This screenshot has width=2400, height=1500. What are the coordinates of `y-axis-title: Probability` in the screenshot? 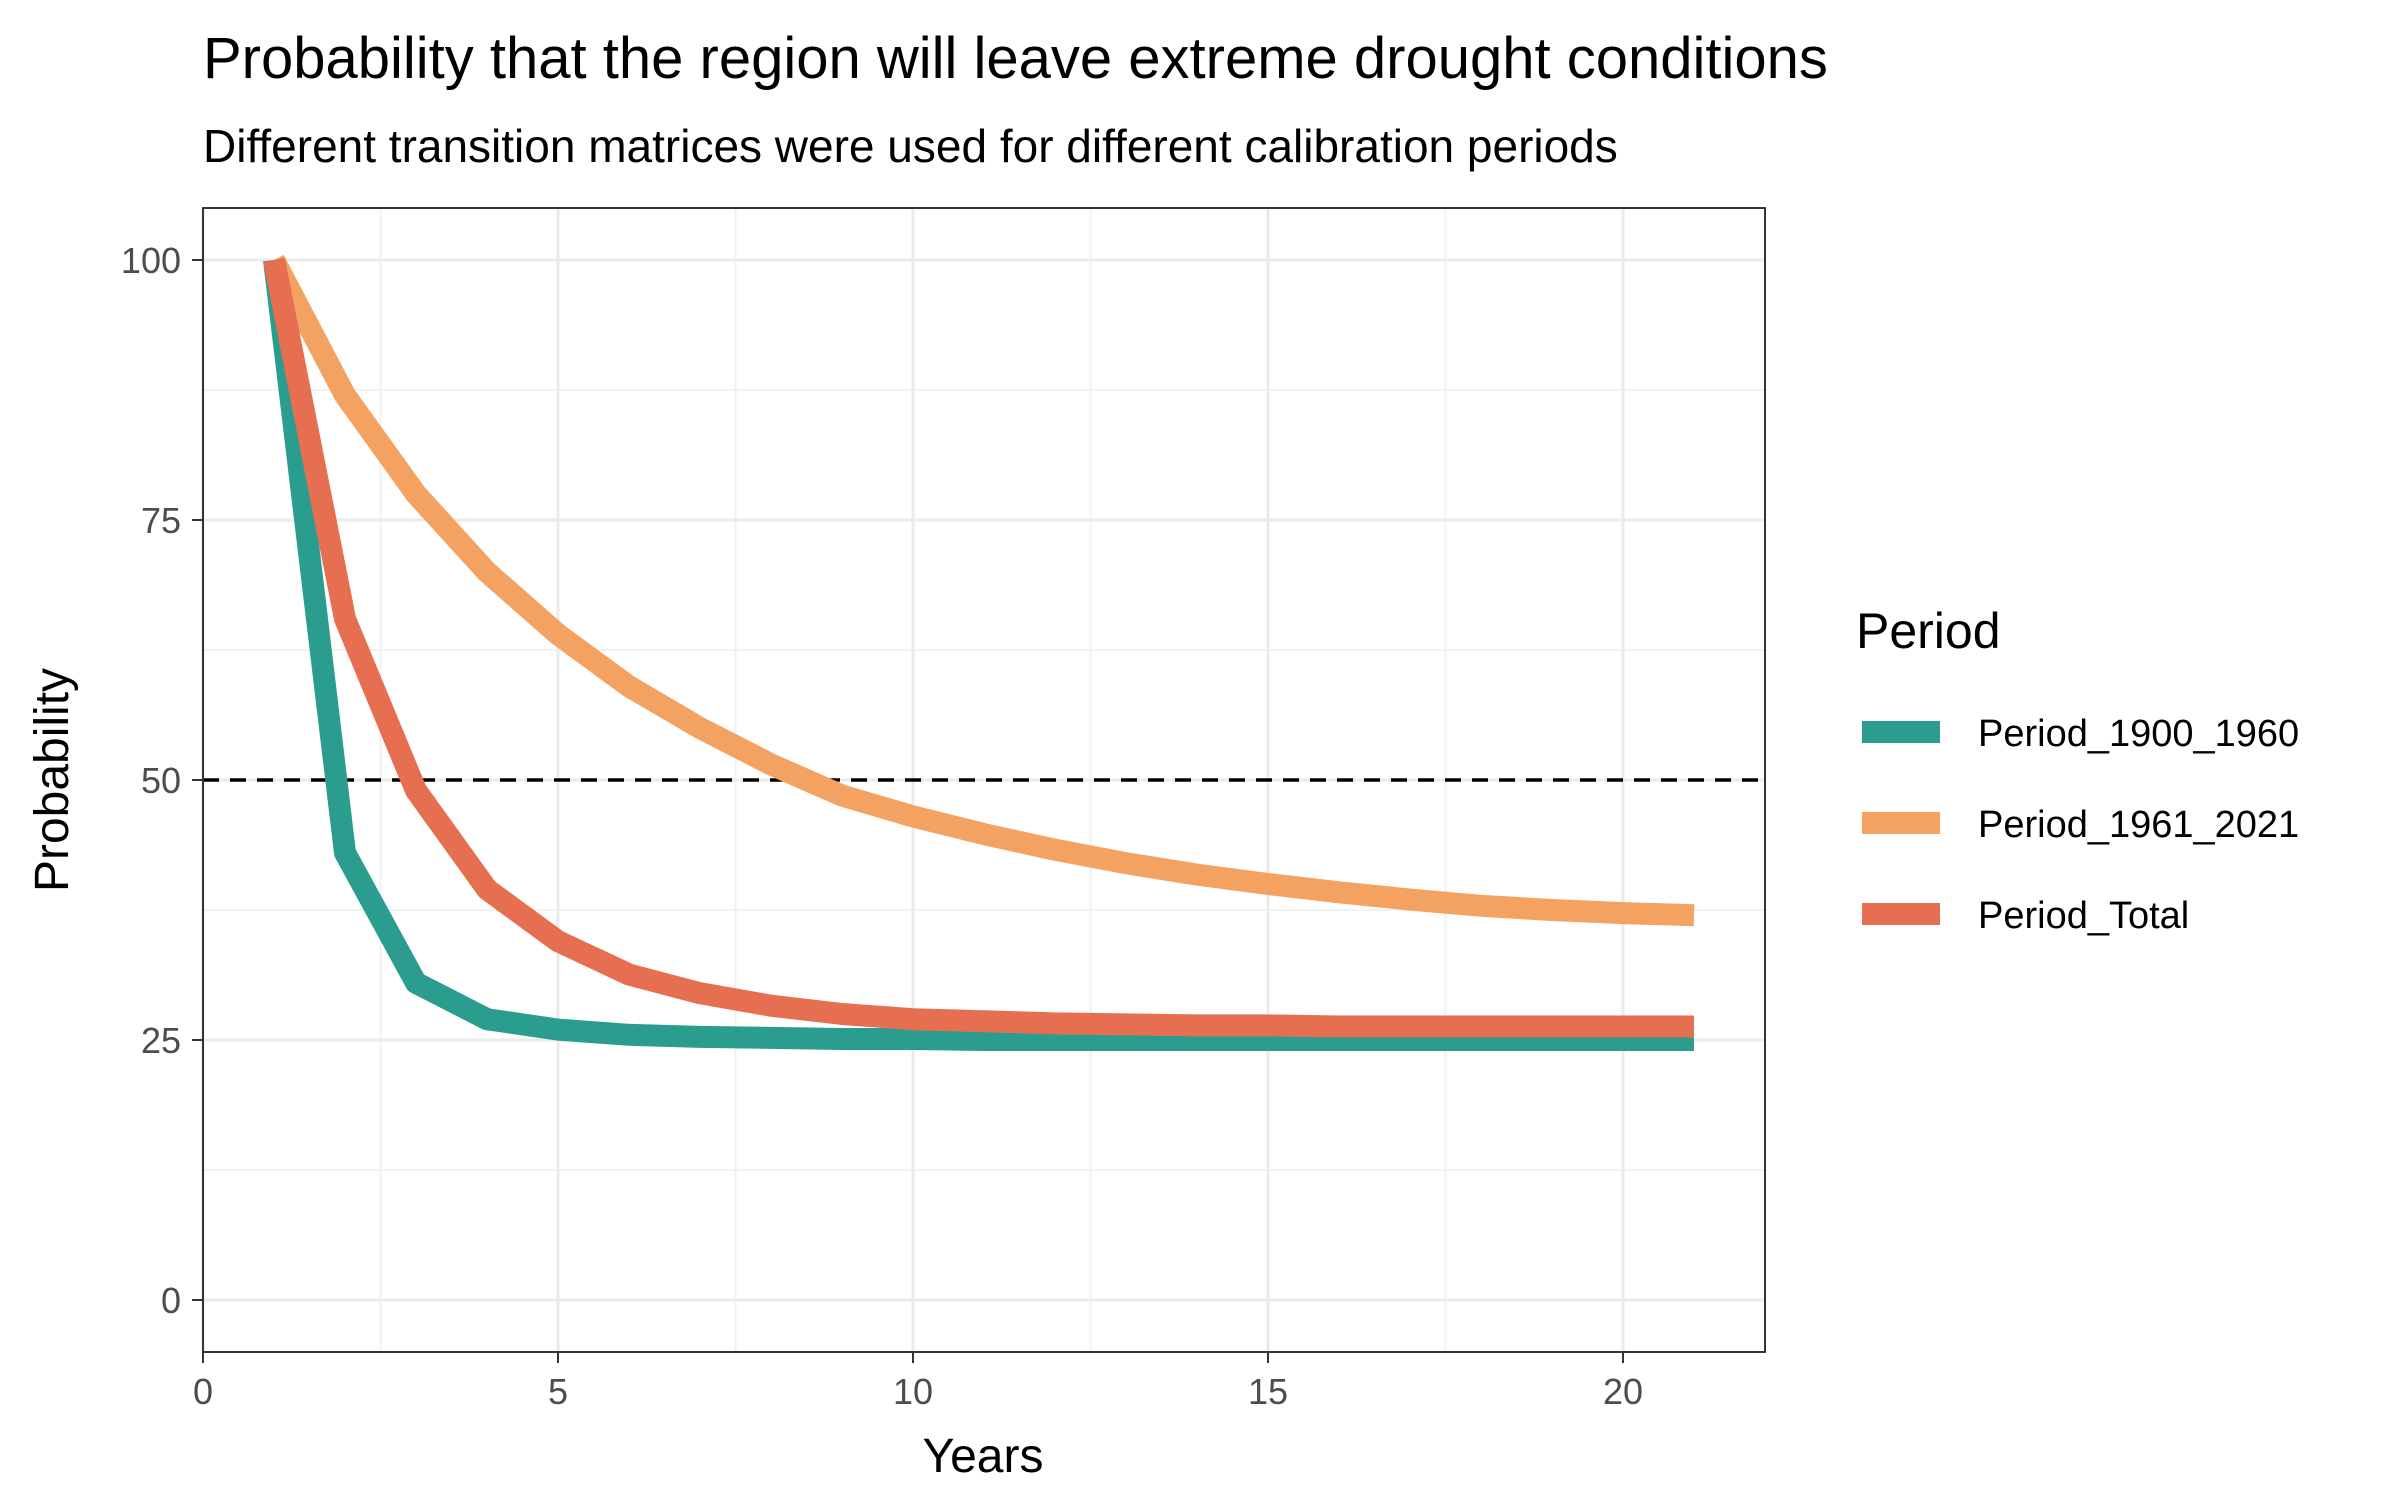 It's located at (52, 780).